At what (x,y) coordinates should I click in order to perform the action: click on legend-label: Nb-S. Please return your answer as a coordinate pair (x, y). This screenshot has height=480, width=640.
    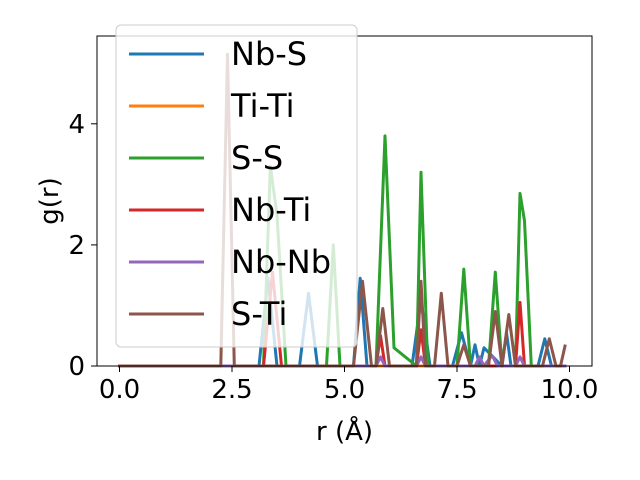
    Looking at the image, I should click on (269, 54).